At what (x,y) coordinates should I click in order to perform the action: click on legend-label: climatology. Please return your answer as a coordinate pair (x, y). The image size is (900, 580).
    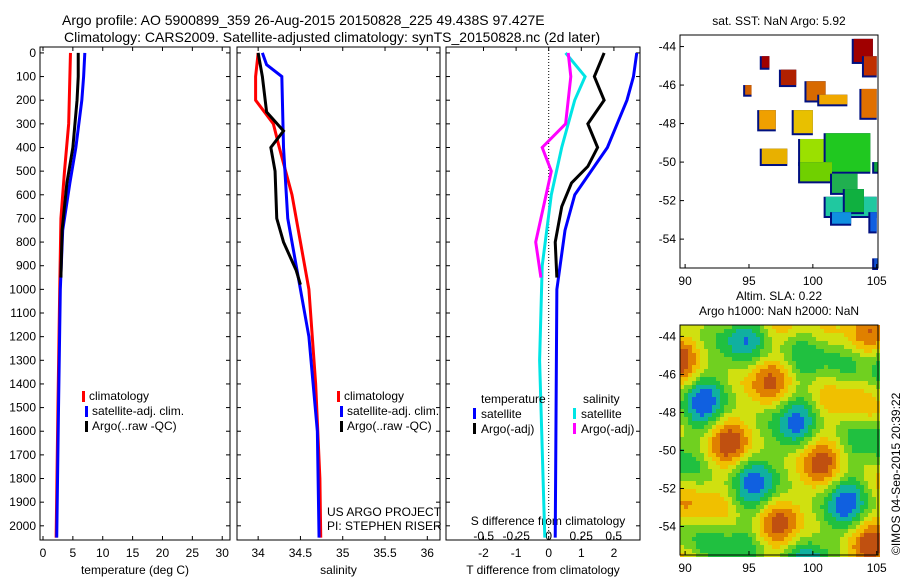
    Looking at the image, I should click on (119, 396).